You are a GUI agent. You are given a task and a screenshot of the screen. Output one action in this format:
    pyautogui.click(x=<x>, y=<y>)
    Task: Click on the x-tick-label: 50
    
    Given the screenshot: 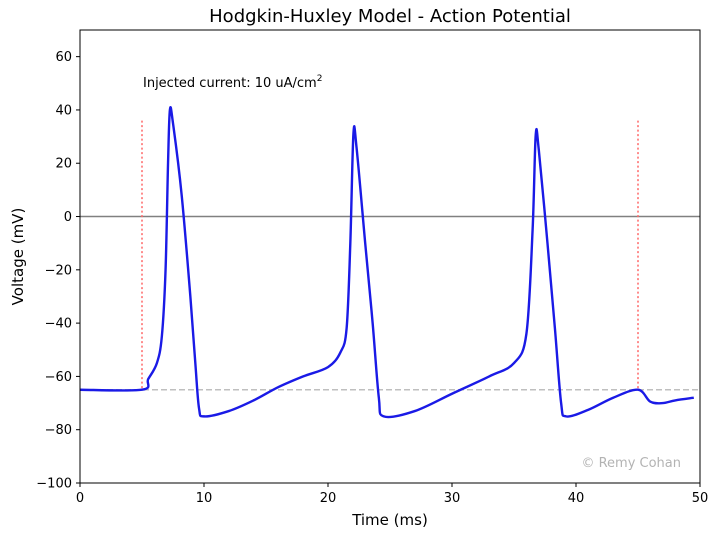 What is the action you would take?
    pyautogui.click(x=700, y=498)
    